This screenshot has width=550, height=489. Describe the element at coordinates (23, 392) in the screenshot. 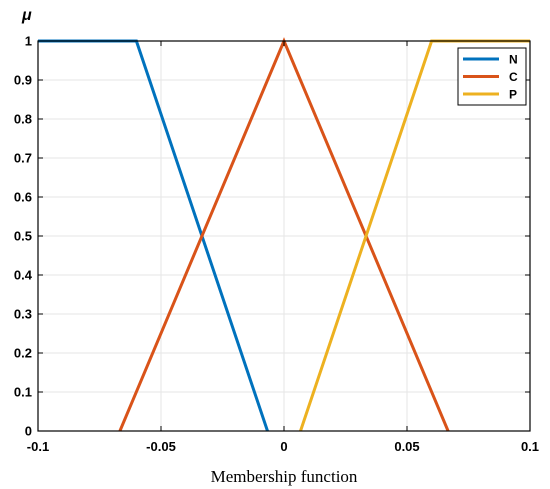

I see `y-tick-label: 0.1` at that location.